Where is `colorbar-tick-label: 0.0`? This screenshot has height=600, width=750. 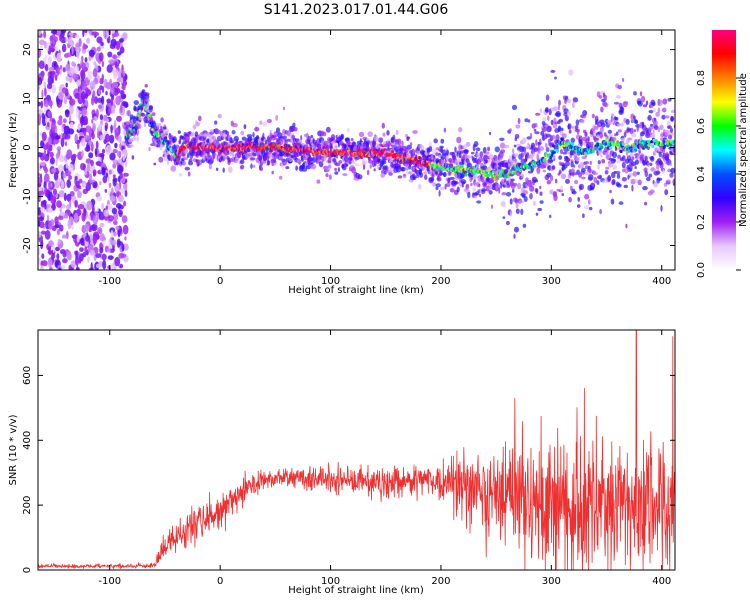 colorbar-tick-label: 0.0 is located at coordinates (701, 270).